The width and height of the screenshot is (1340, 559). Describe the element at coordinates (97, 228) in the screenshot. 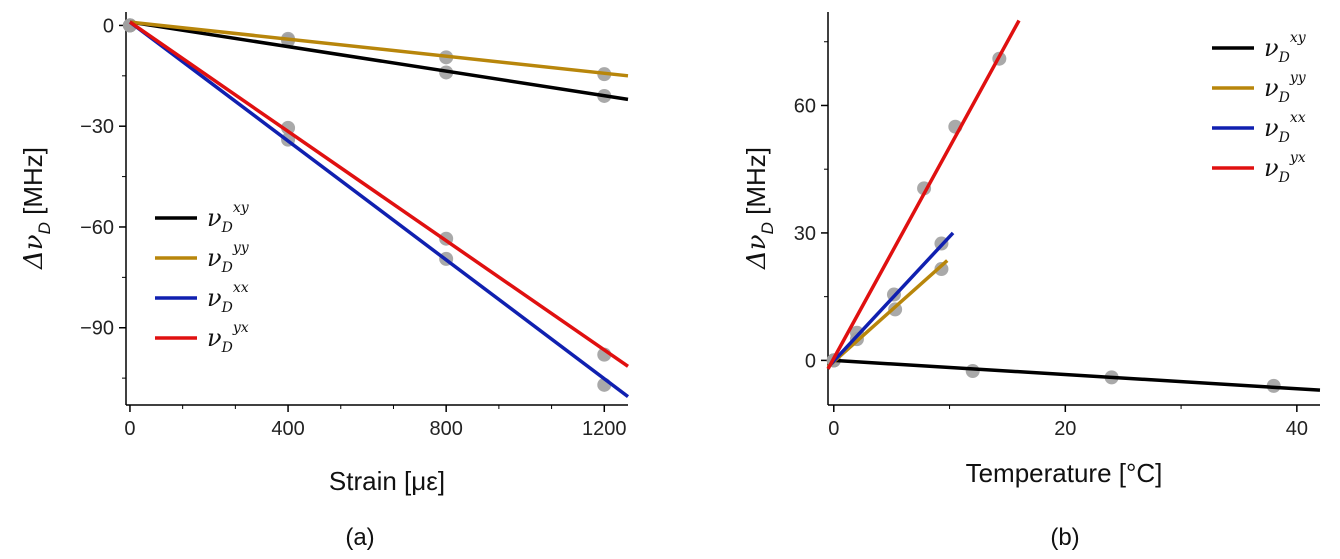

I see `y-tick-label: −60` at that location.